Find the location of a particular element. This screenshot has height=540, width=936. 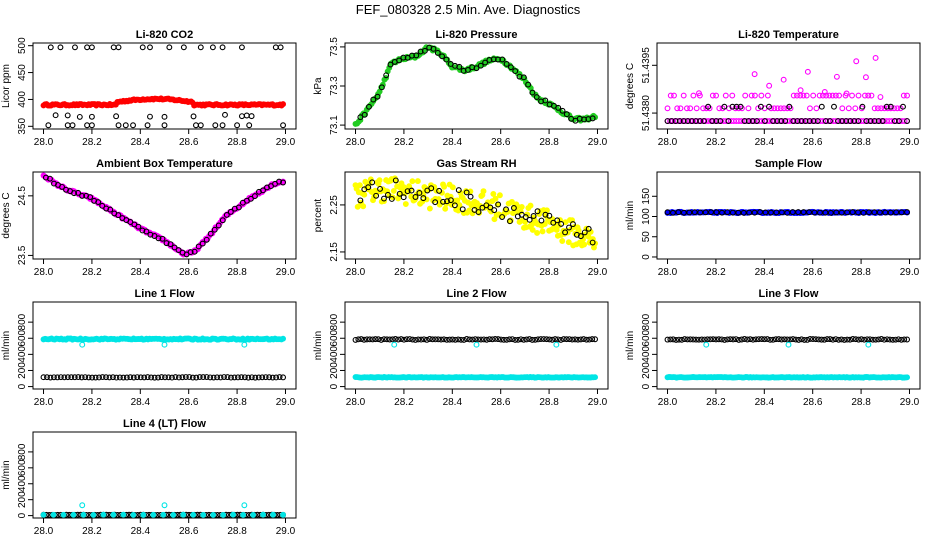

x-tick-label: 28.4 is located at coordinates (141, 531).